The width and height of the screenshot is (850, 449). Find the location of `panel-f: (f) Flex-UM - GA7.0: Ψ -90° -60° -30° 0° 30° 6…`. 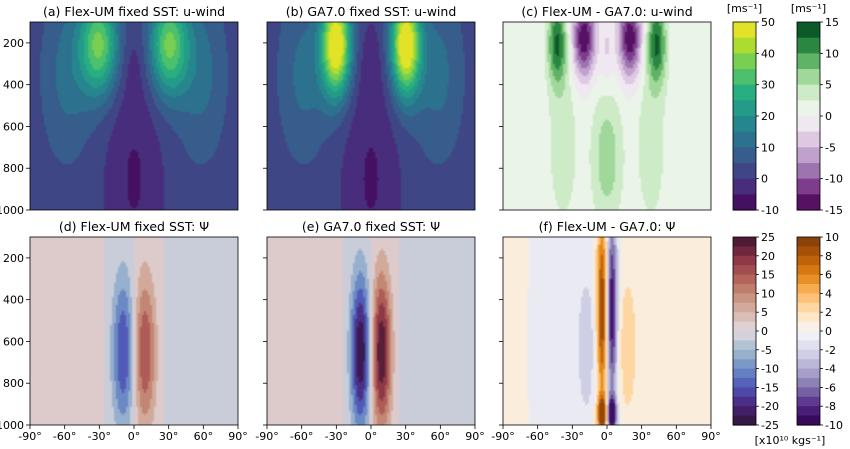

panel-f: (f) Flex-UM - GA7.0: Ψ -90° -60° -30° 0° 30° 6… is located at coordinates (605, 331).